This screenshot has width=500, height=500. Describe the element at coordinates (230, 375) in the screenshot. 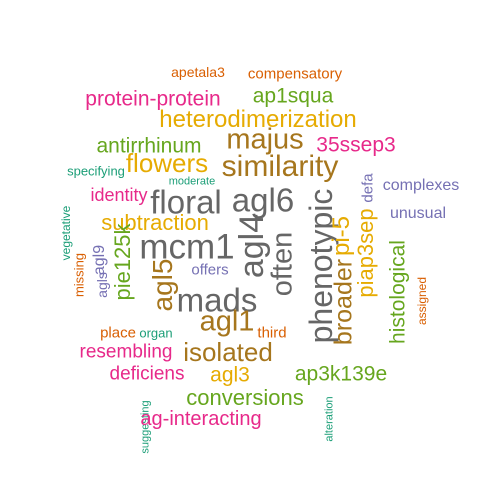

I see `word: agl3` at that location.